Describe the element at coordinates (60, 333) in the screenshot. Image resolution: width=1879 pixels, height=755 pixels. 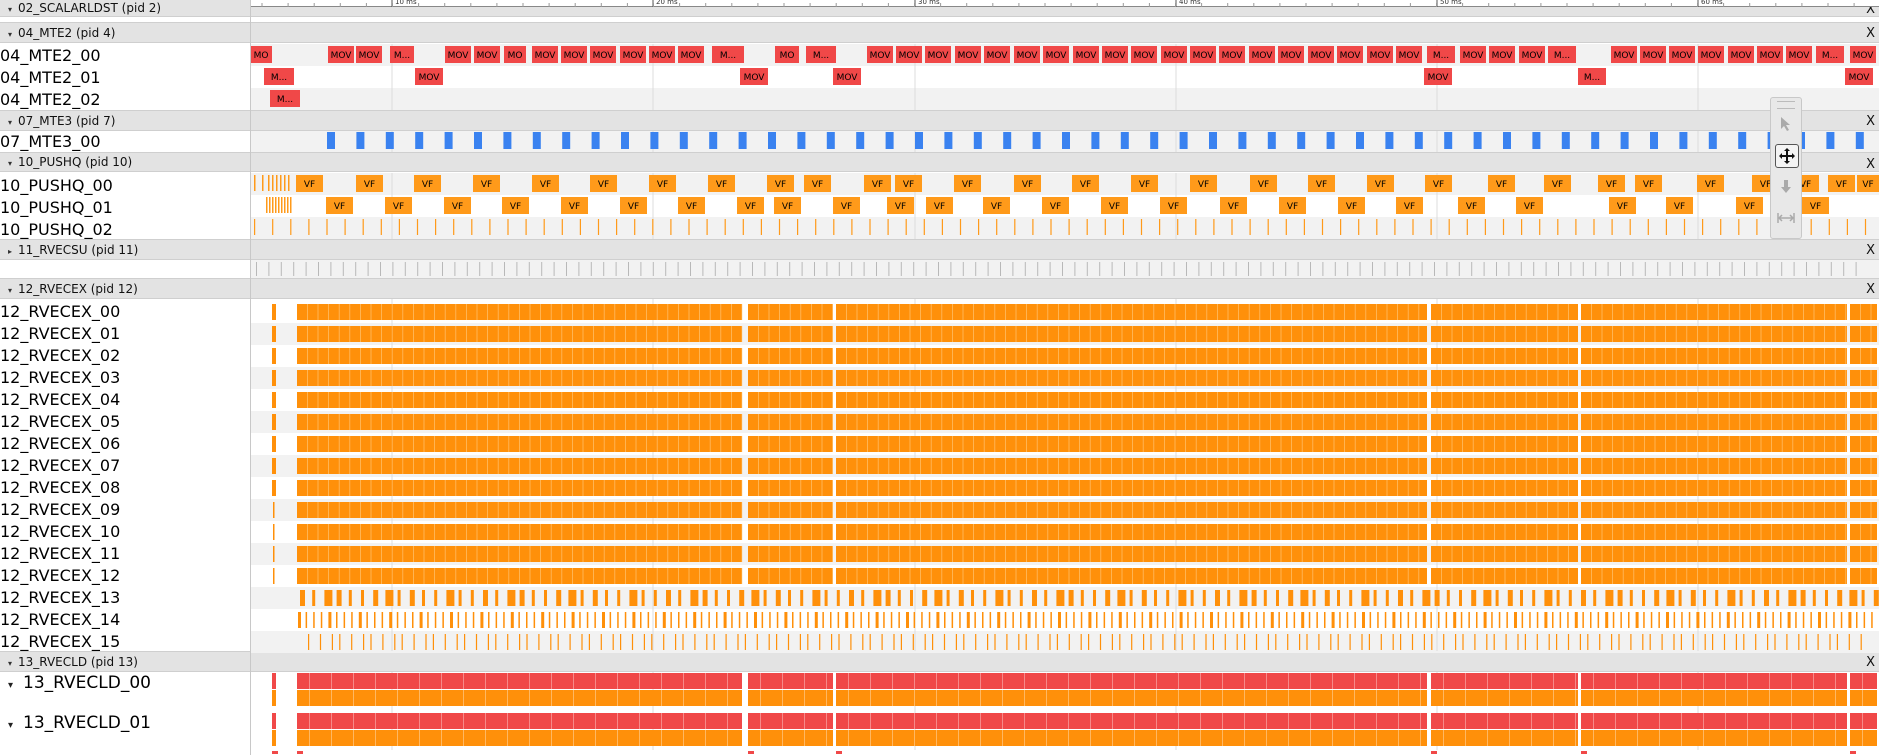
I see `track-label-rvecex: 12_RVECEX_01` at that location.